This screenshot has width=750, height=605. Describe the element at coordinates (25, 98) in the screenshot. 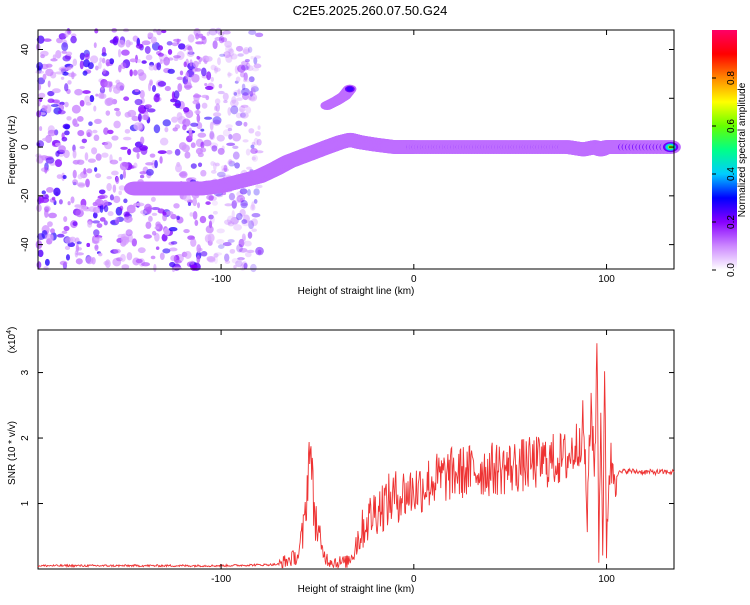

I see `y-tick-label: 20` at that location.